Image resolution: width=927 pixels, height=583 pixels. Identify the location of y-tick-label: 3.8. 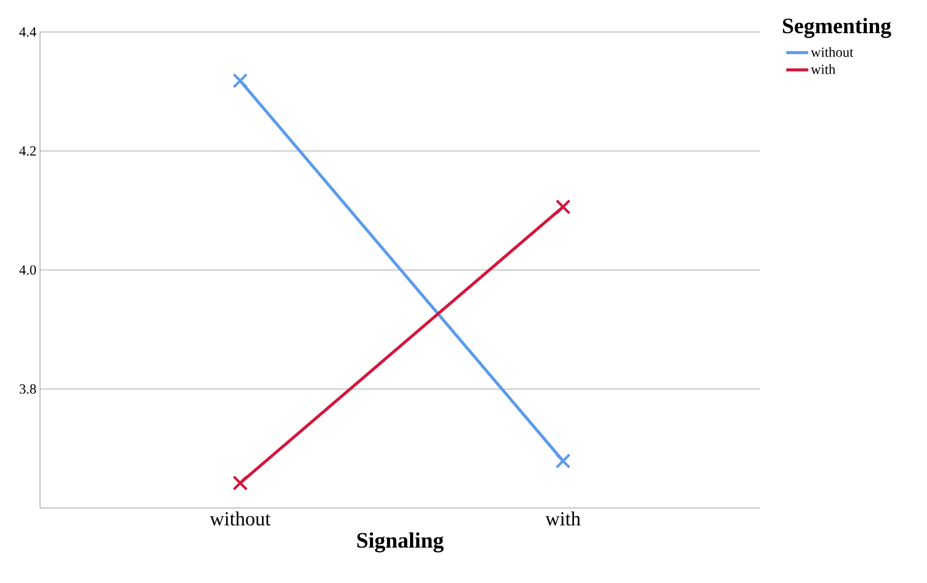
(28, 389).